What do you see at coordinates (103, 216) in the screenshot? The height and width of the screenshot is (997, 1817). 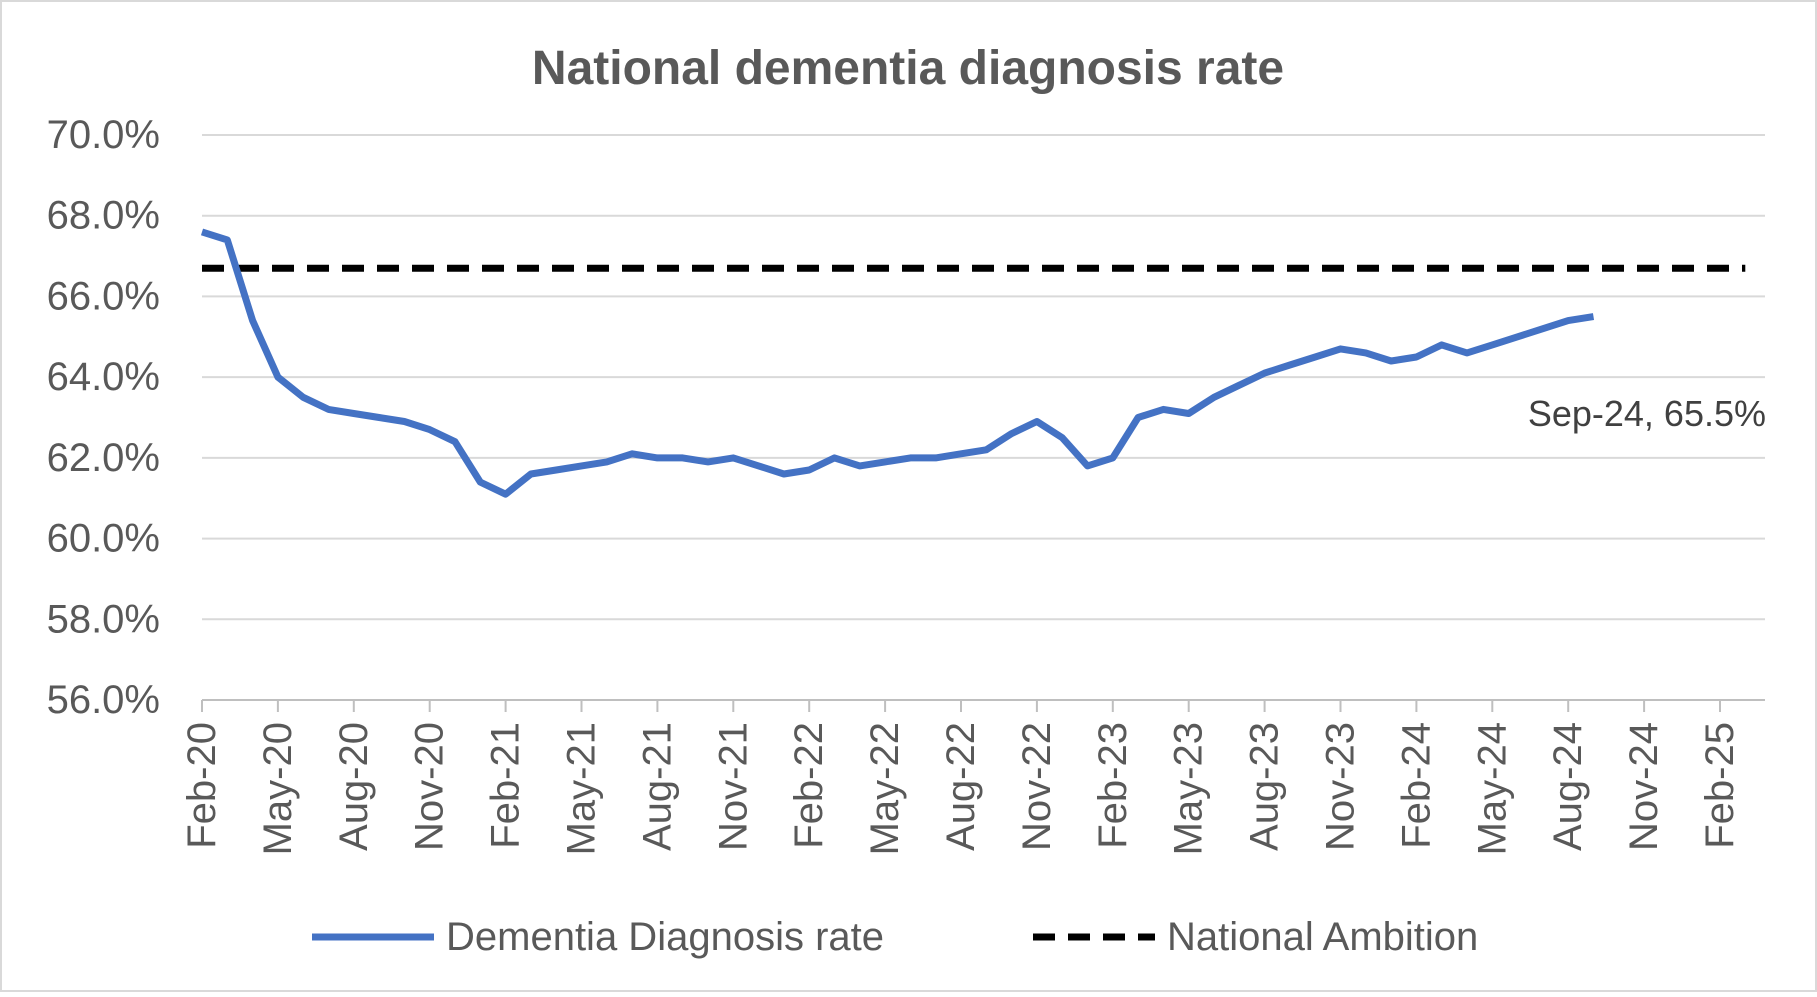 I see `y-tick-label: 68.0%` at bounding box center [103, 216].